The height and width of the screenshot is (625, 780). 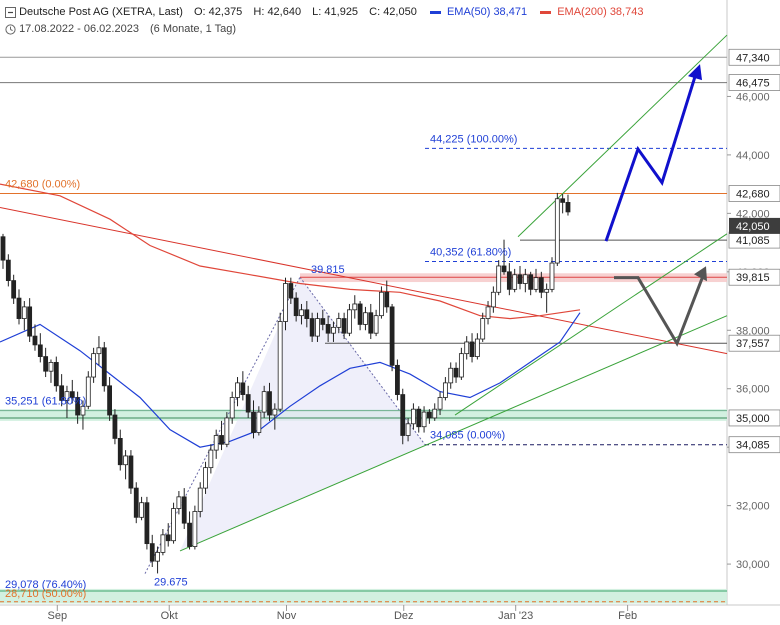 What do you see at coordinates (341, 12) in the screenshot?
I see `ohlc-low-value: 41,925` at bounding box center [341, 12].